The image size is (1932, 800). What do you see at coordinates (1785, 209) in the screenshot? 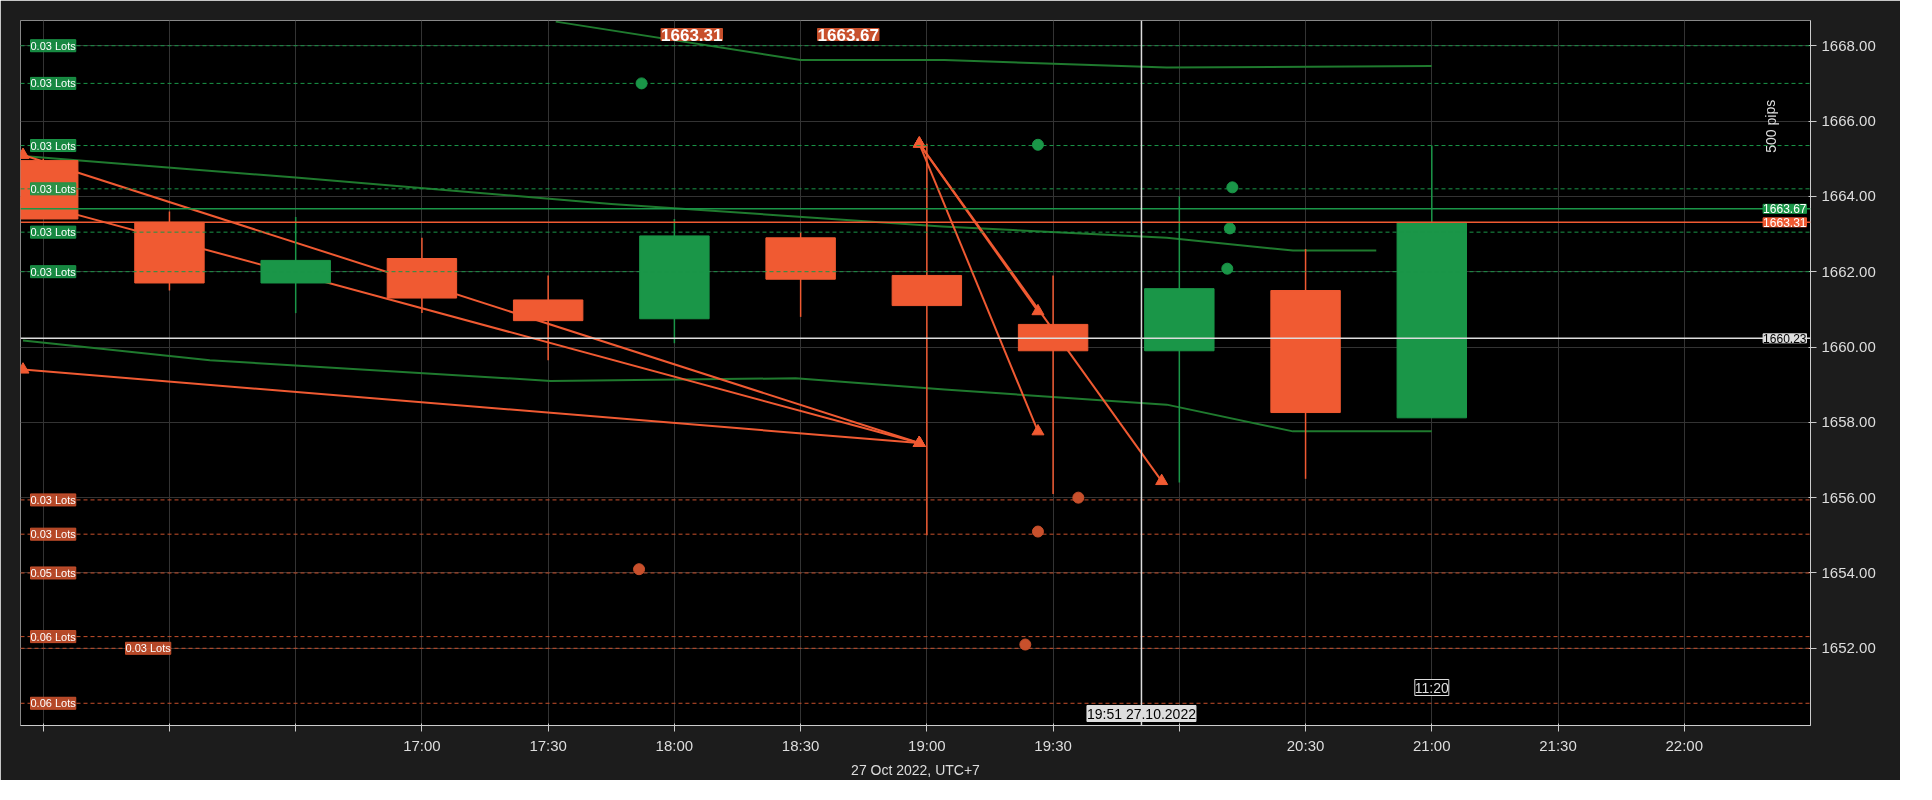
I see `ref-line-label: 1663.67` at bounding box center [1785, 209].